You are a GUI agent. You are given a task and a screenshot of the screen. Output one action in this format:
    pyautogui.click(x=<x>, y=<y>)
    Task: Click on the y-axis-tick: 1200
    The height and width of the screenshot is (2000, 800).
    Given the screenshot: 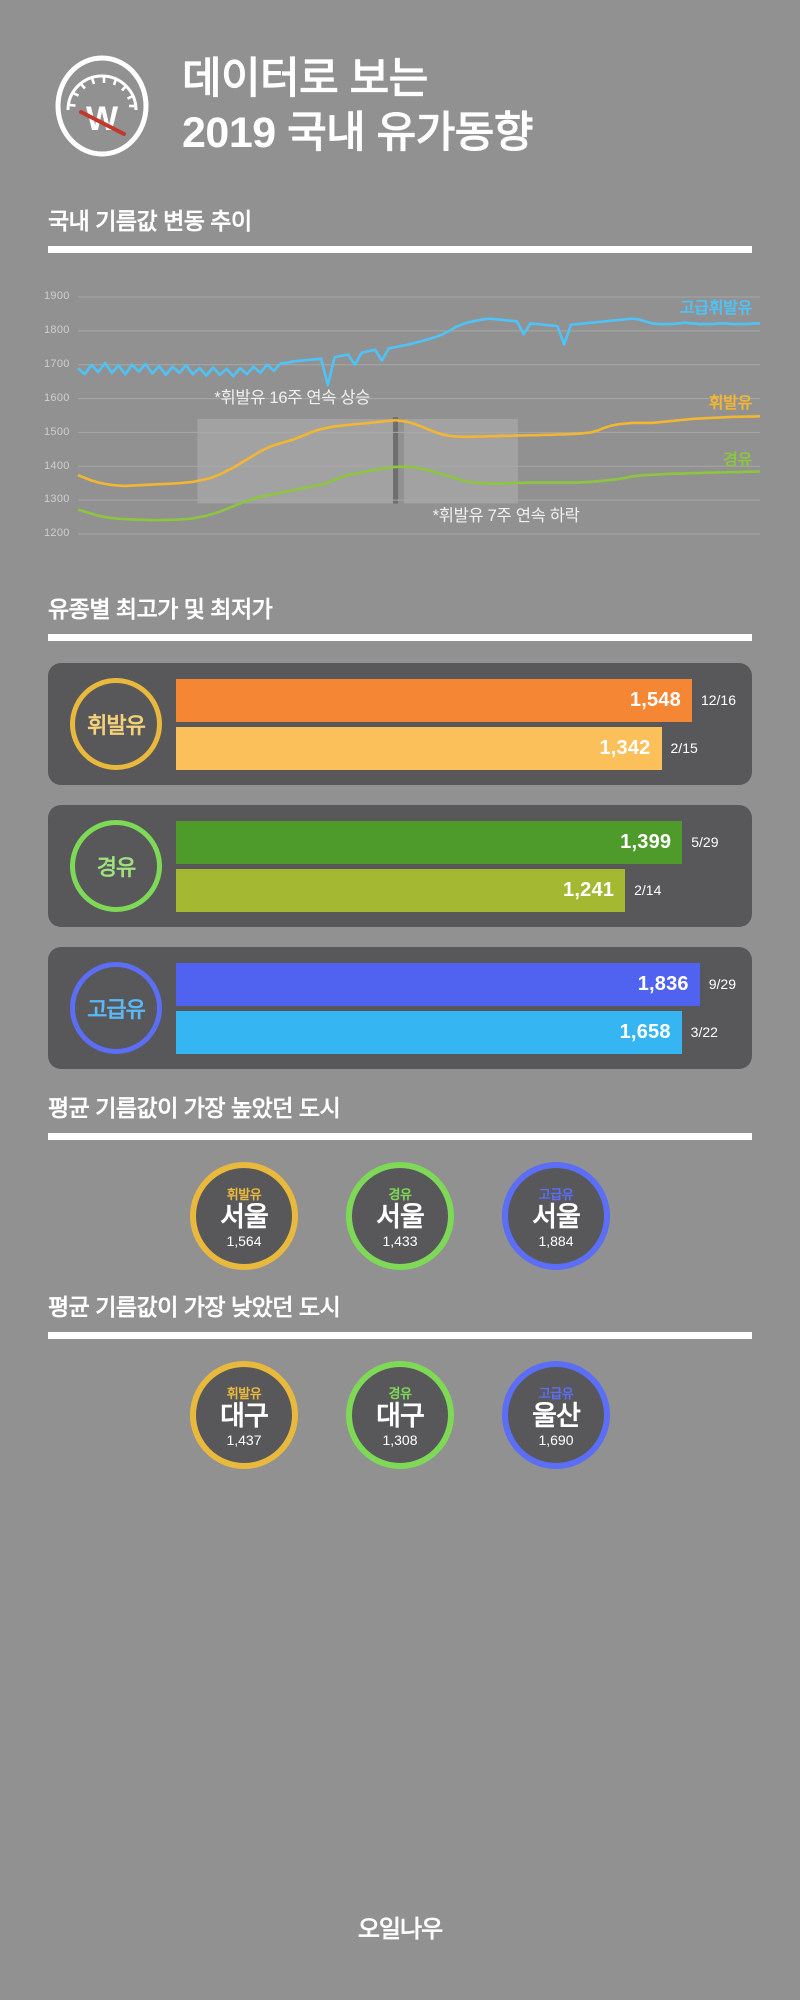 What is the action you would take?
    pyautogui.click(x=57, y=533)
    